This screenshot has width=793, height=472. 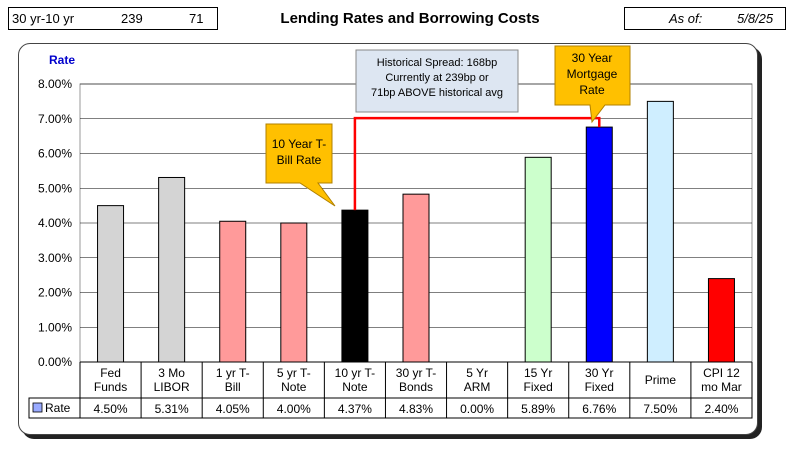 I want to click on y-tick-label: 6.00%, so click(x=55, y=154).